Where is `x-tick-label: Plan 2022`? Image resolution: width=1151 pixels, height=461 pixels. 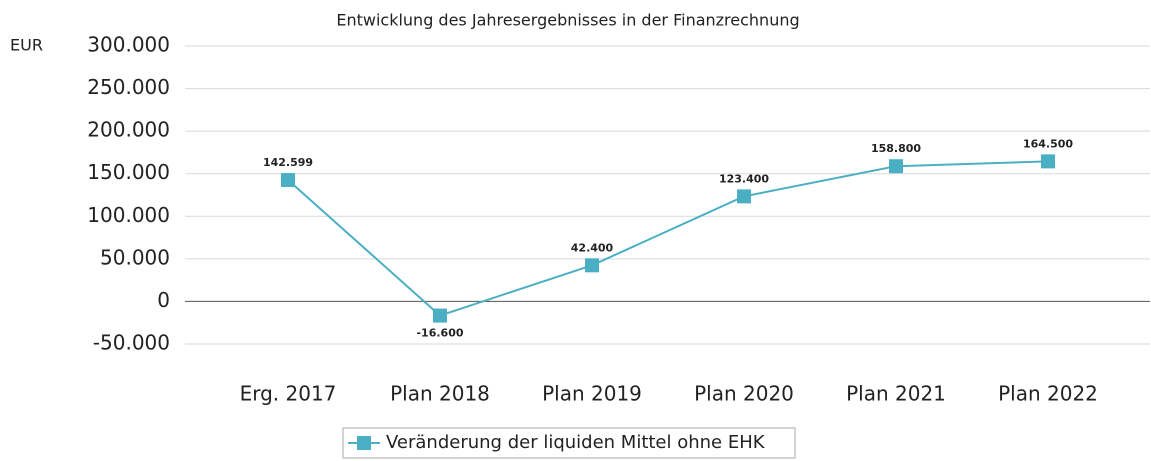
x-tick-label: Plan 2022 is located at coordinates (1048, 394).